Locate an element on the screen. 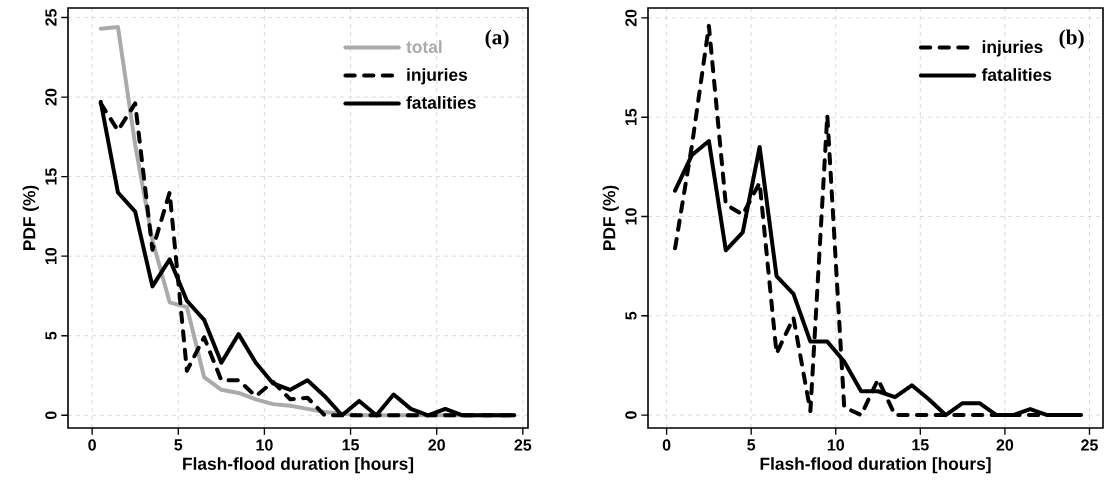 This screenshot has width=1108, height=498. legend-label: total is located at coordinates (424, 47).